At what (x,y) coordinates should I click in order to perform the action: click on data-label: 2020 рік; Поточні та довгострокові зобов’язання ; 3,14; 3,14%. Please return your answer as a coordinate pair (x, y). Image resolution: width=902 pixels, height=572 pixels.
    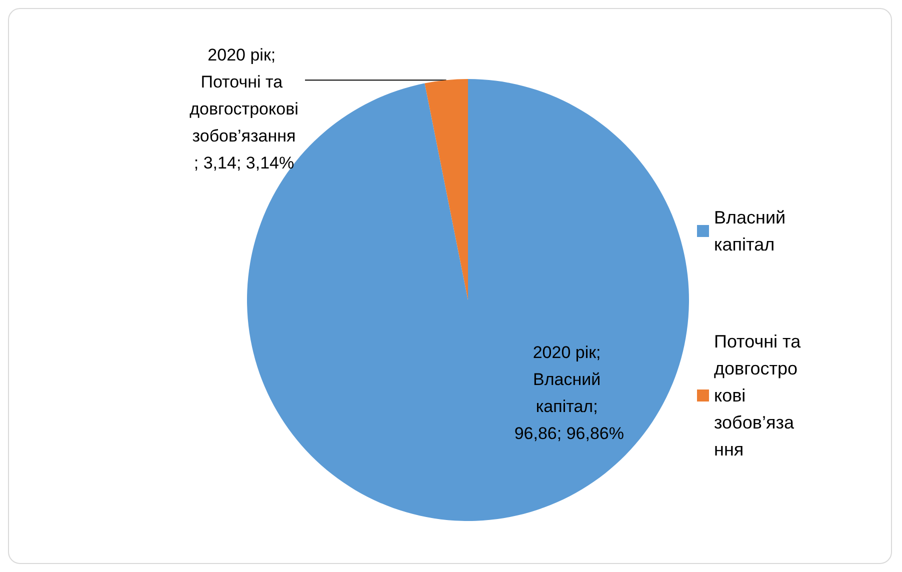
    Looking at the image, I should click on (244, 109).